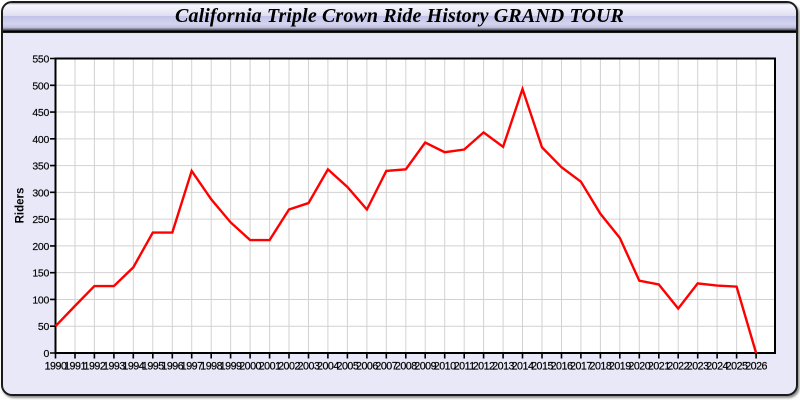  Describe the element at coordinates (386, 367) in the screenshot. I see `svg-text: 2007` at that location.